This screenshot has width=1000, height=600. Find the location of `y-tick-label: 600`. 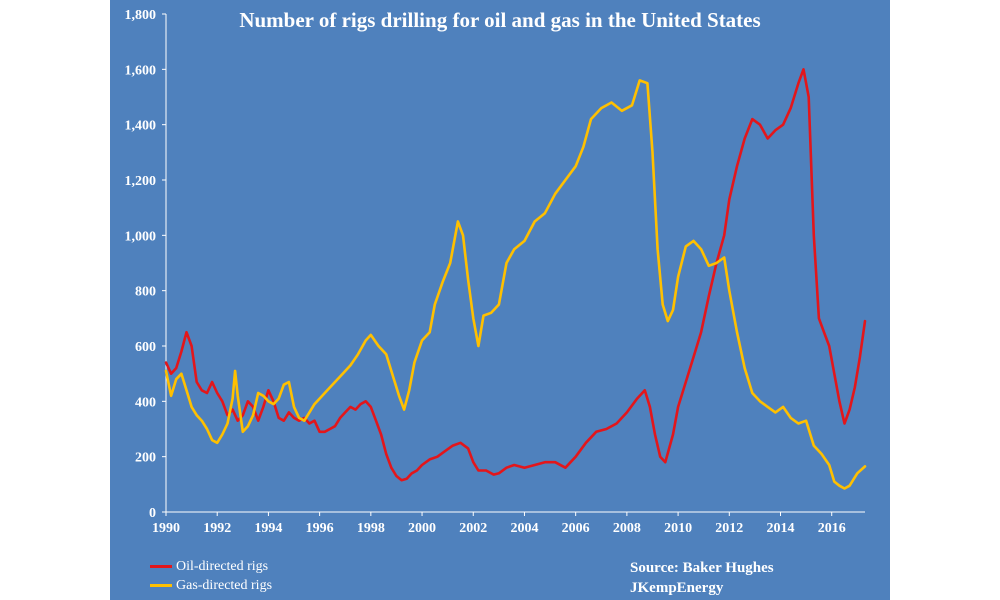

y-tick-label: 600 is located at coordinates (145, 347).